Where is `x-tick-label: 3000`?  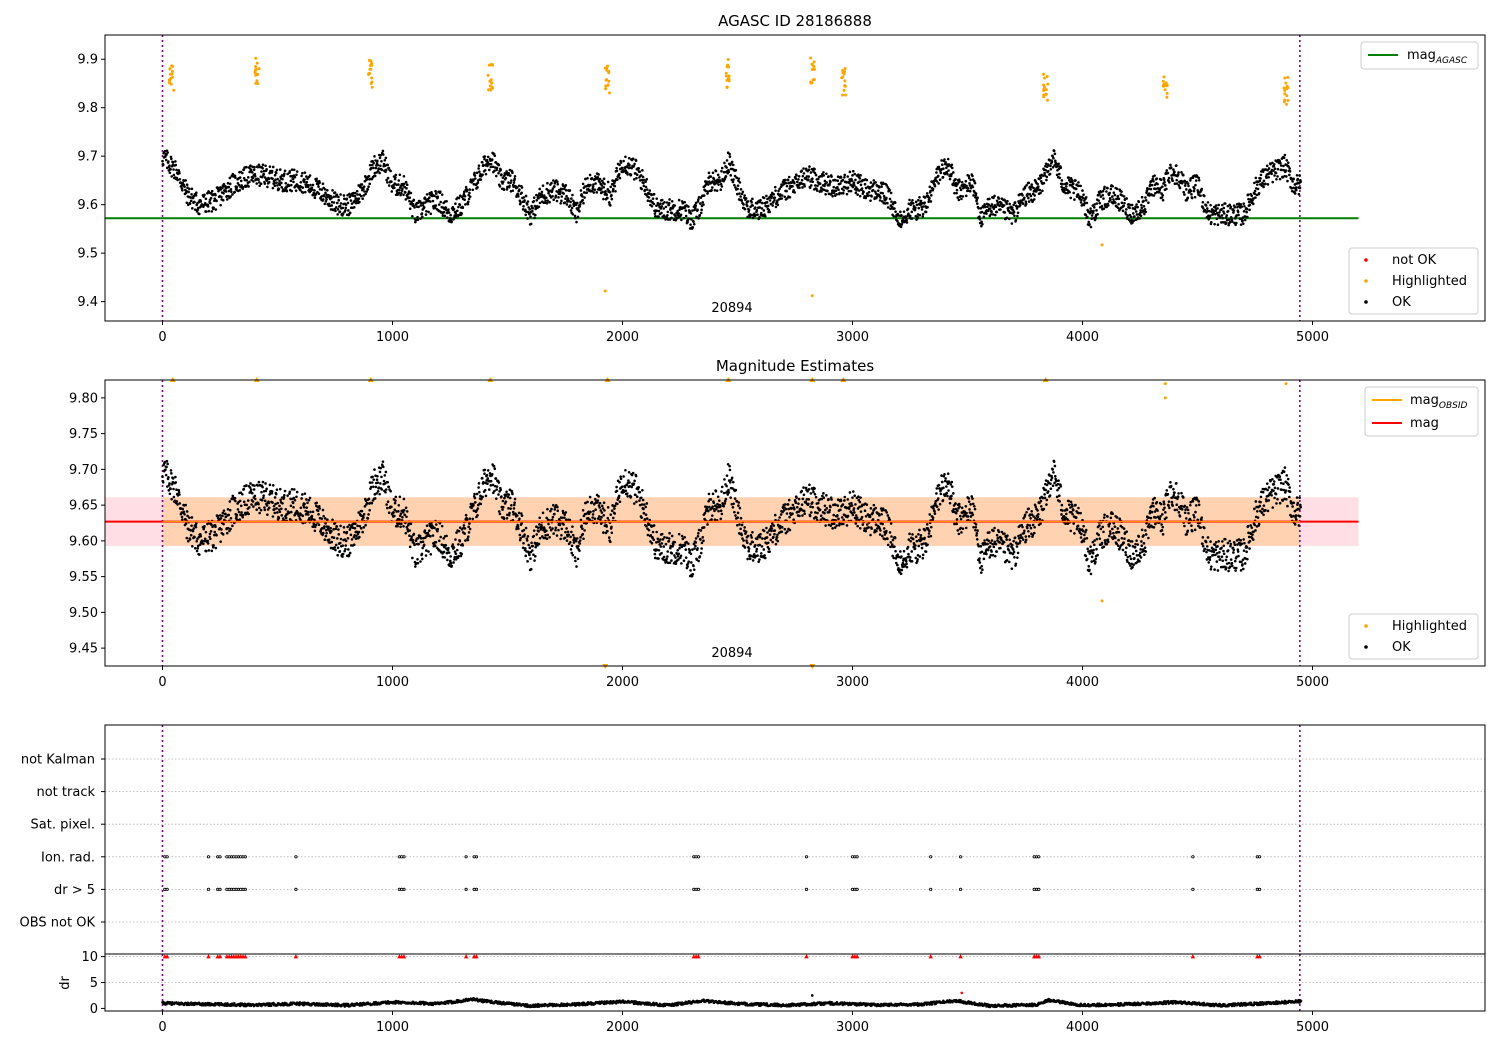
x-tick-label: 3000 is located at coordinates (852, 337).